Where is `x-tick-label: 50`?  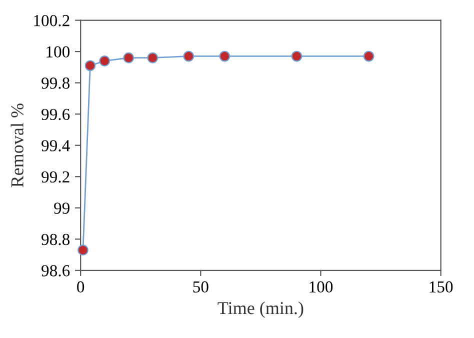 x-tick-label: 50 is located at coordinates (200, 287).